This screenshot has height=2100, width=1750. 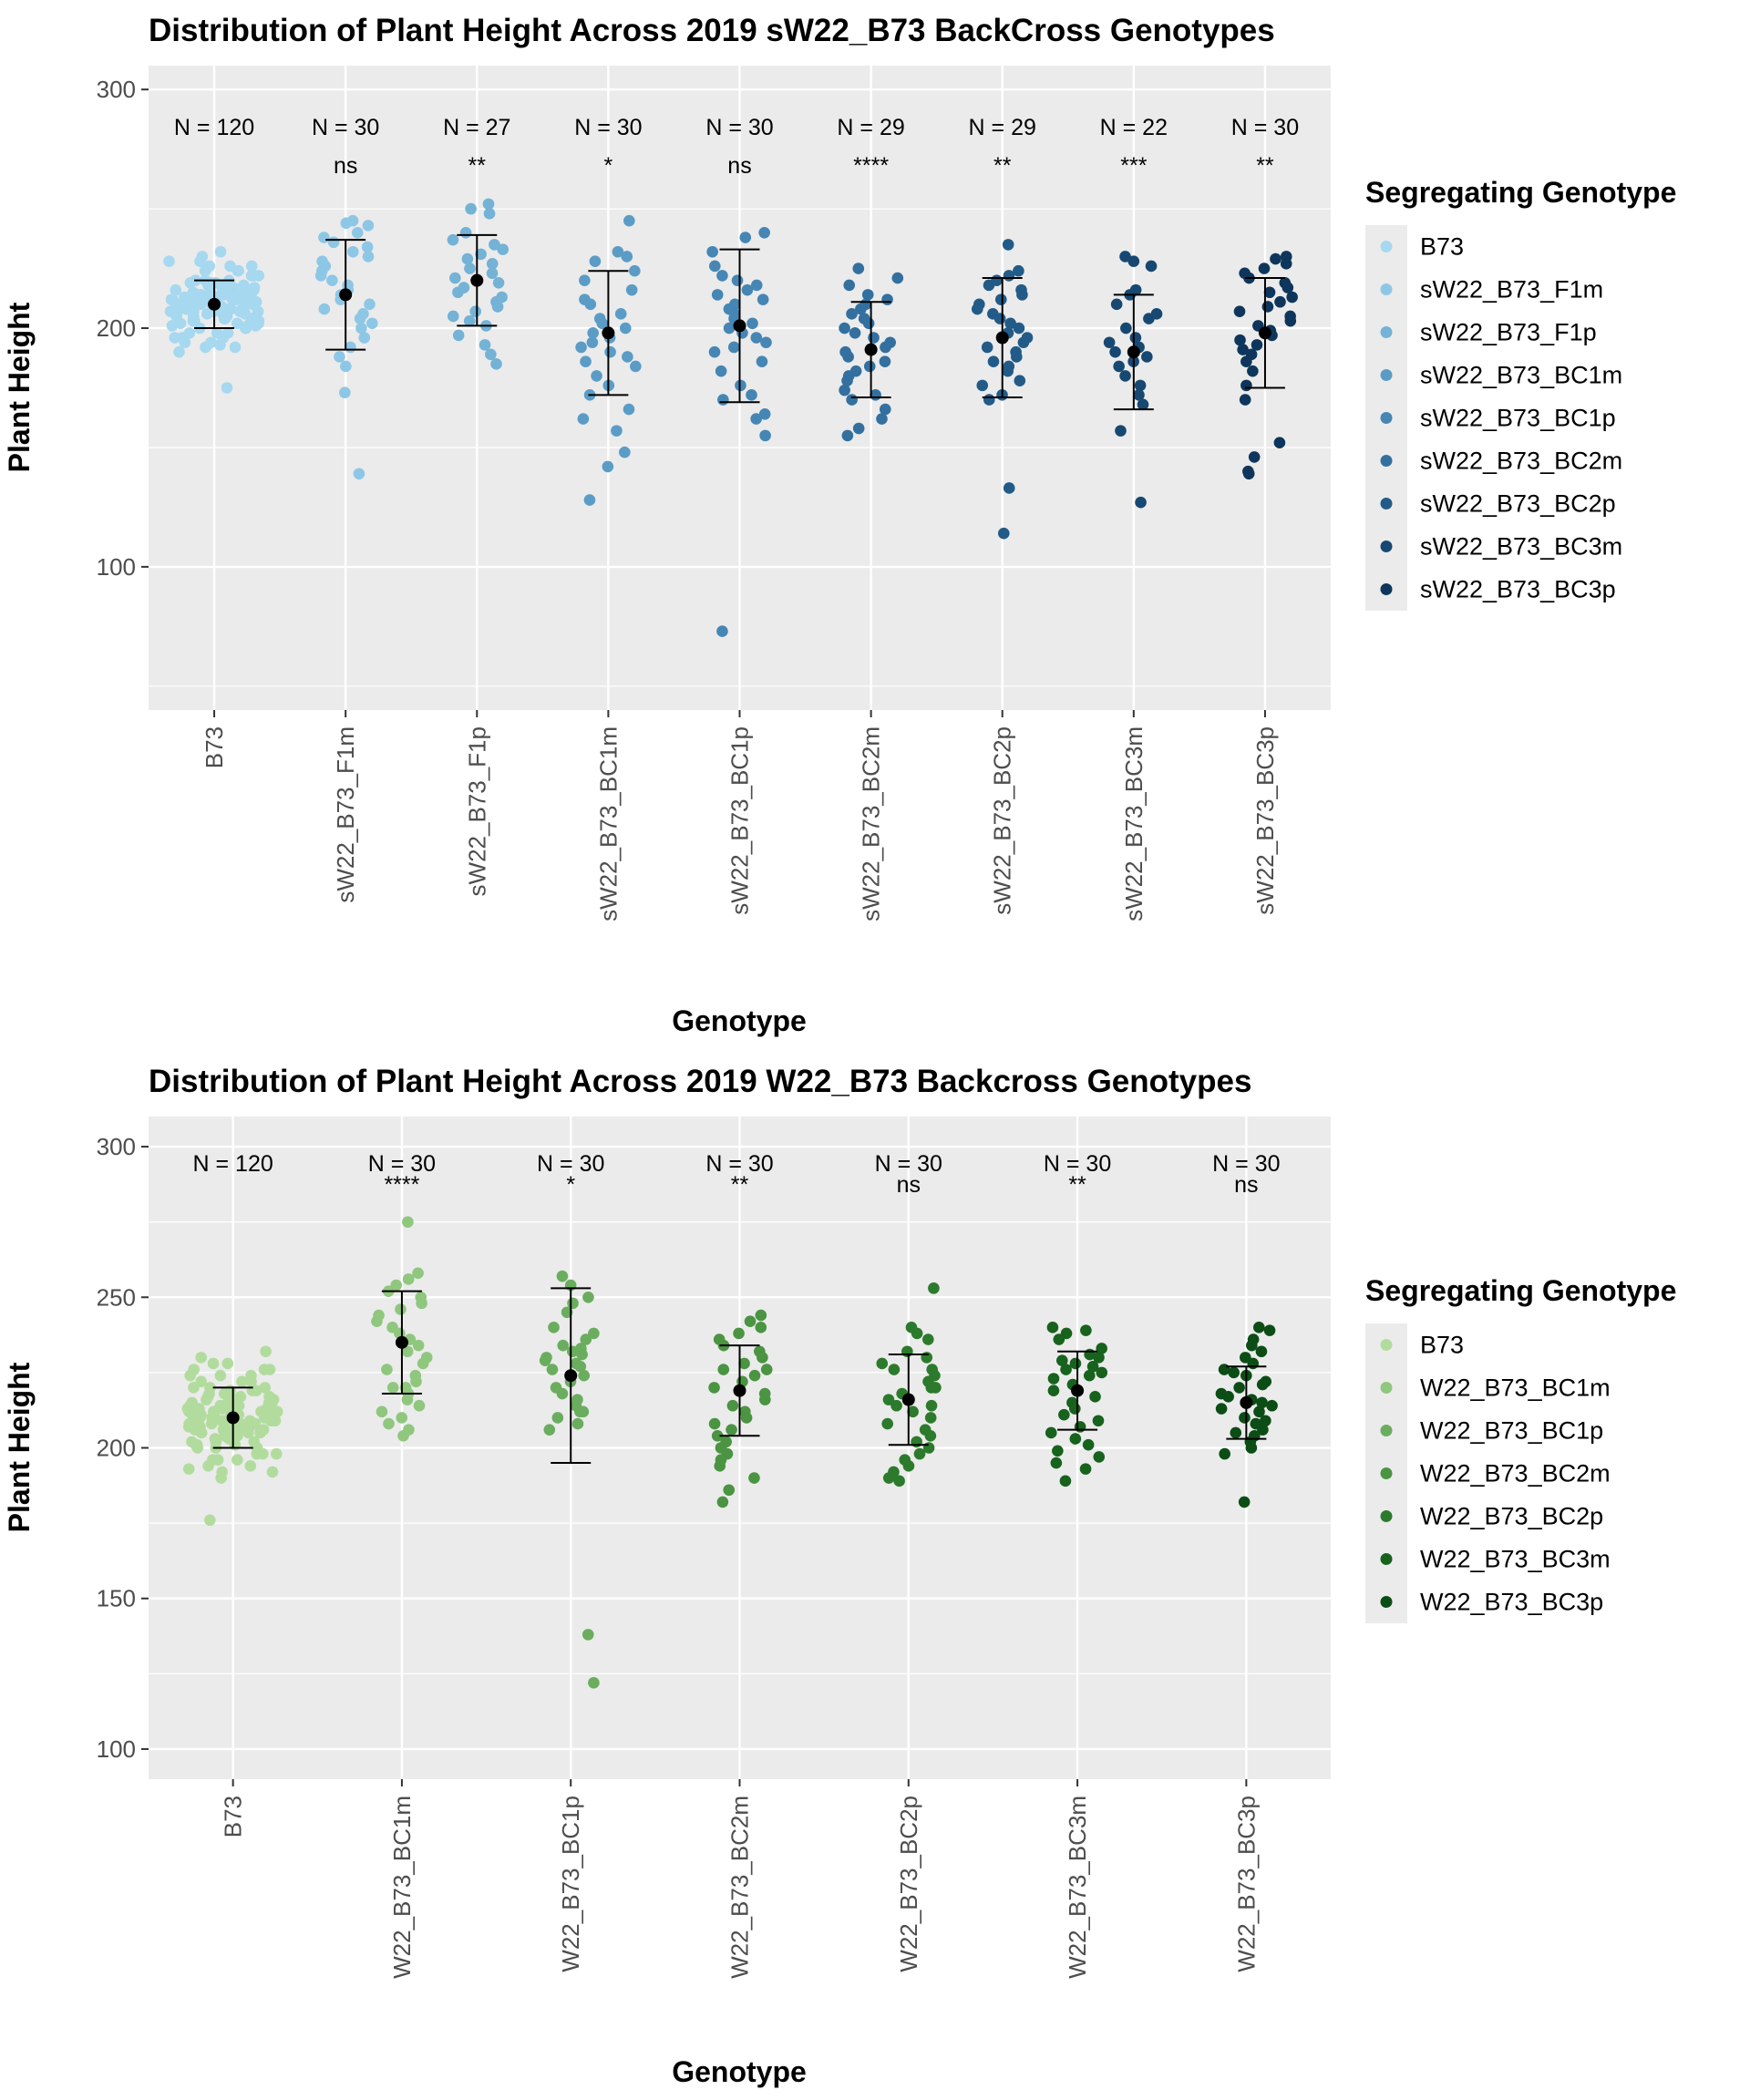 I want to click on y-axis-title: Plant Height, so click(x=19, y=1447).